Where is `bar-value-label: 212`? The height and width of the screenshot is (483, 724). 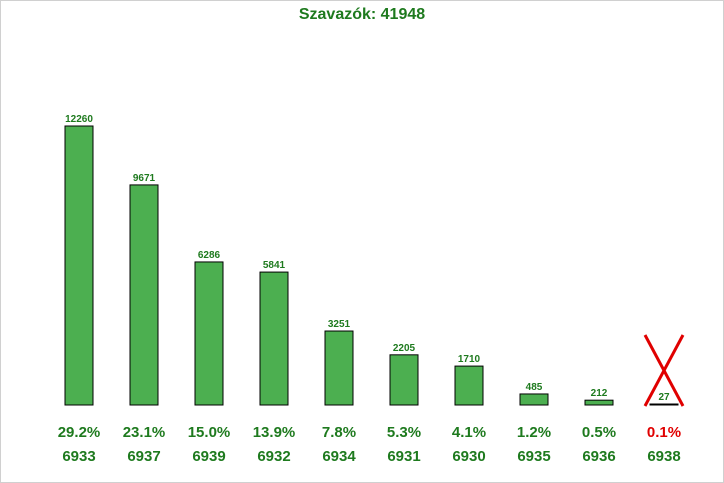 bar-value-label: 212 is located at coordinates (599, 393).